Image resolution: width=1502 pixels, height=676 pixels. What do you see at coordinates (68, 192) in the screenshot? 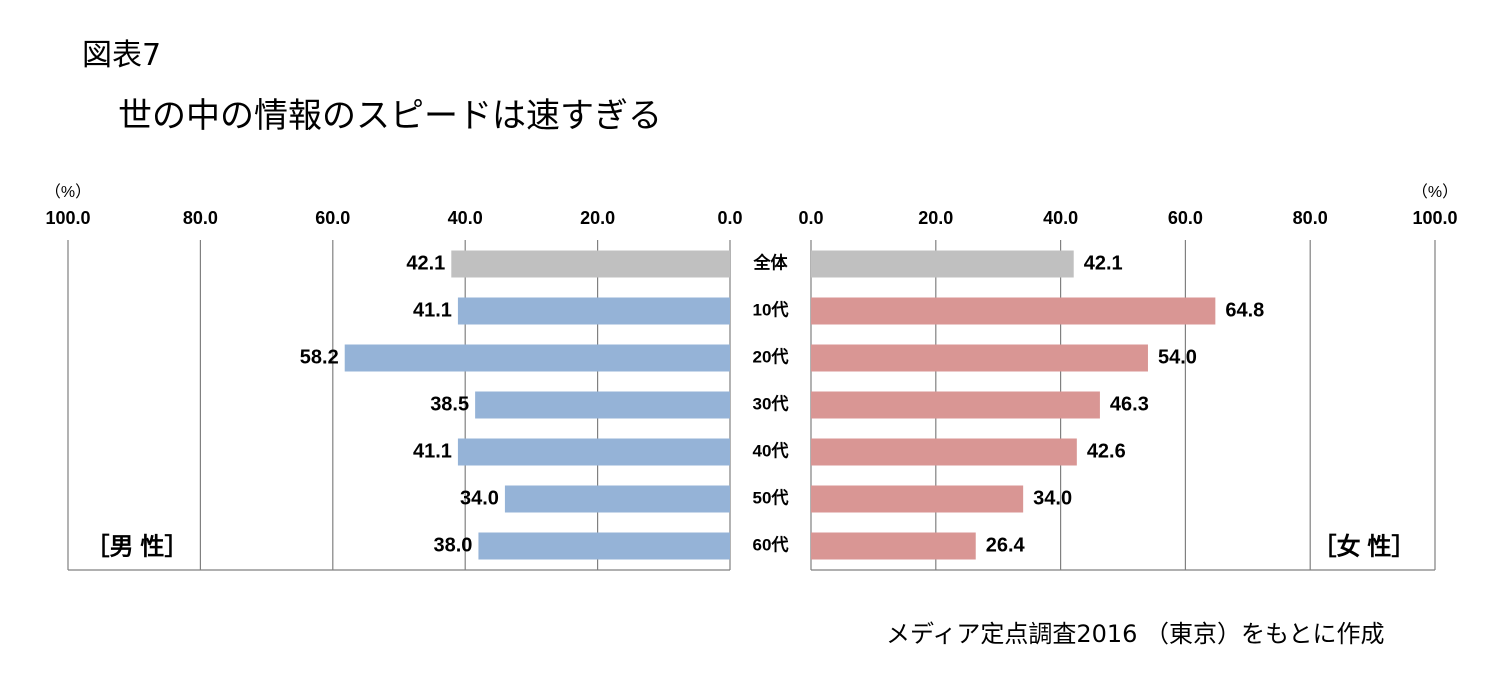
I see `left-unit-label: （%）` at bounding box center [68, 192].